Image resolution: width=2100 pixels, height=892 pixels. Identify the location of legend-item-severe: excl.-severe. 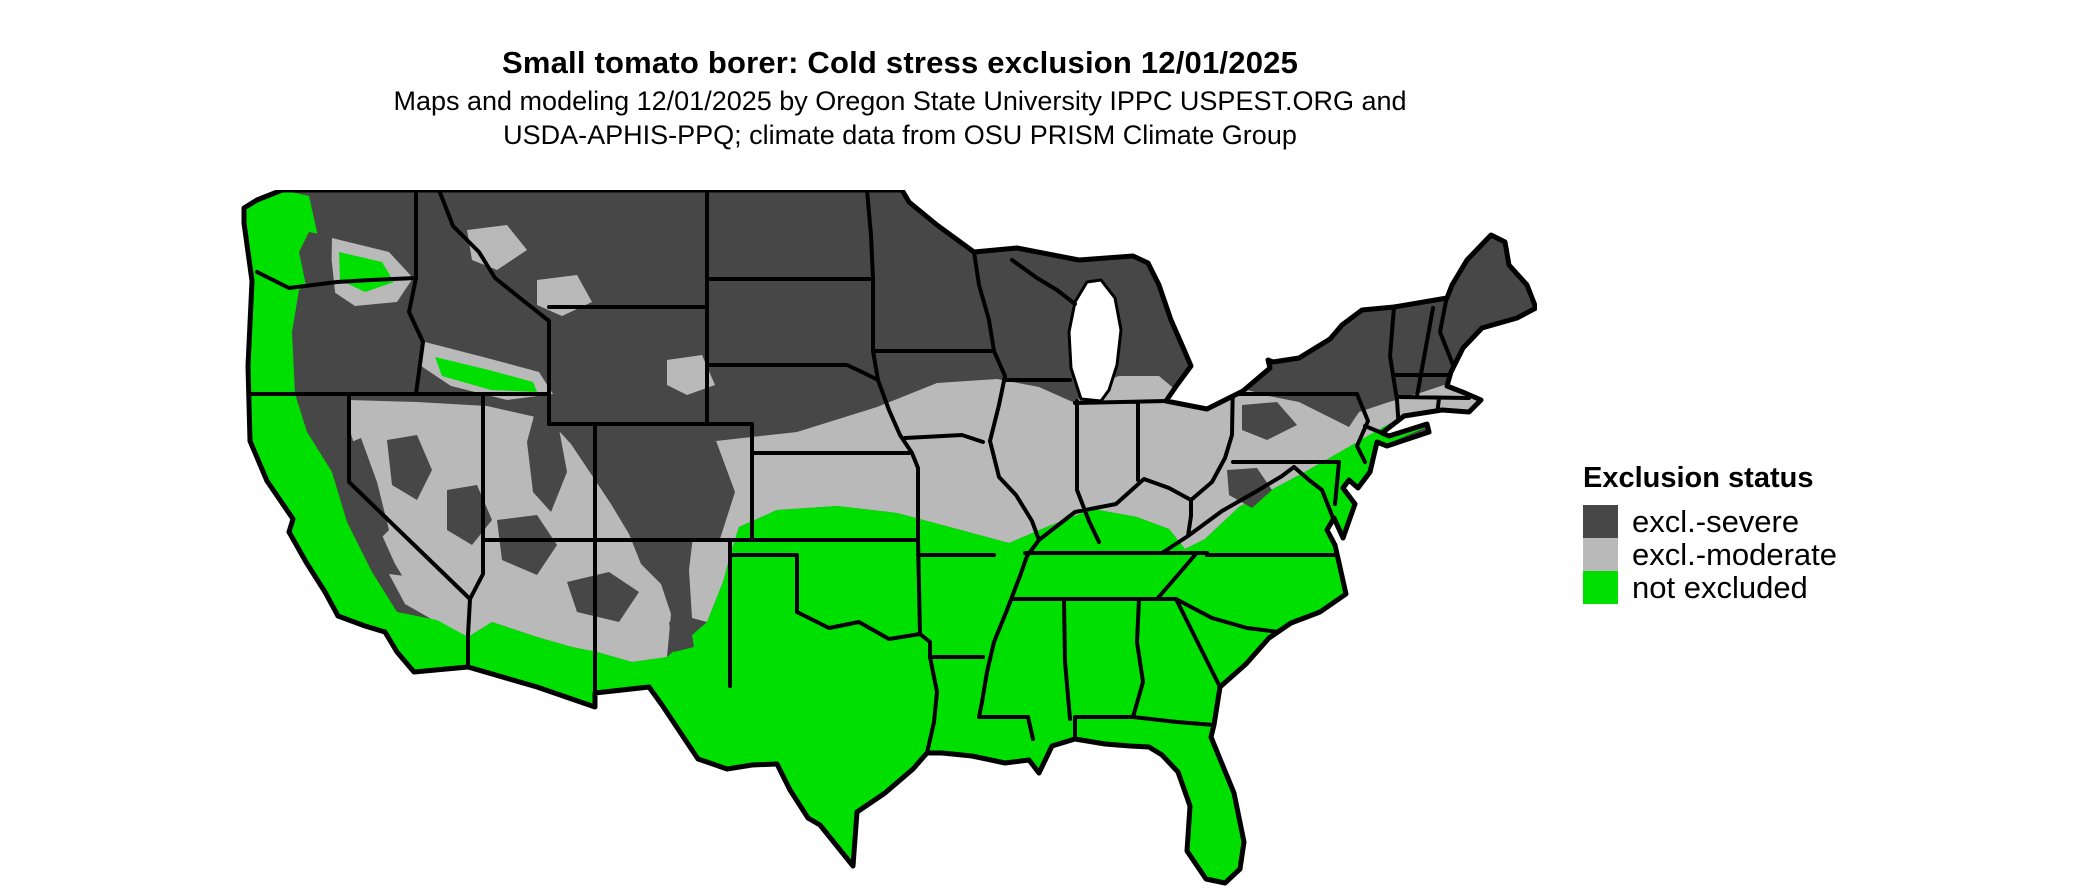
(1710, 521).